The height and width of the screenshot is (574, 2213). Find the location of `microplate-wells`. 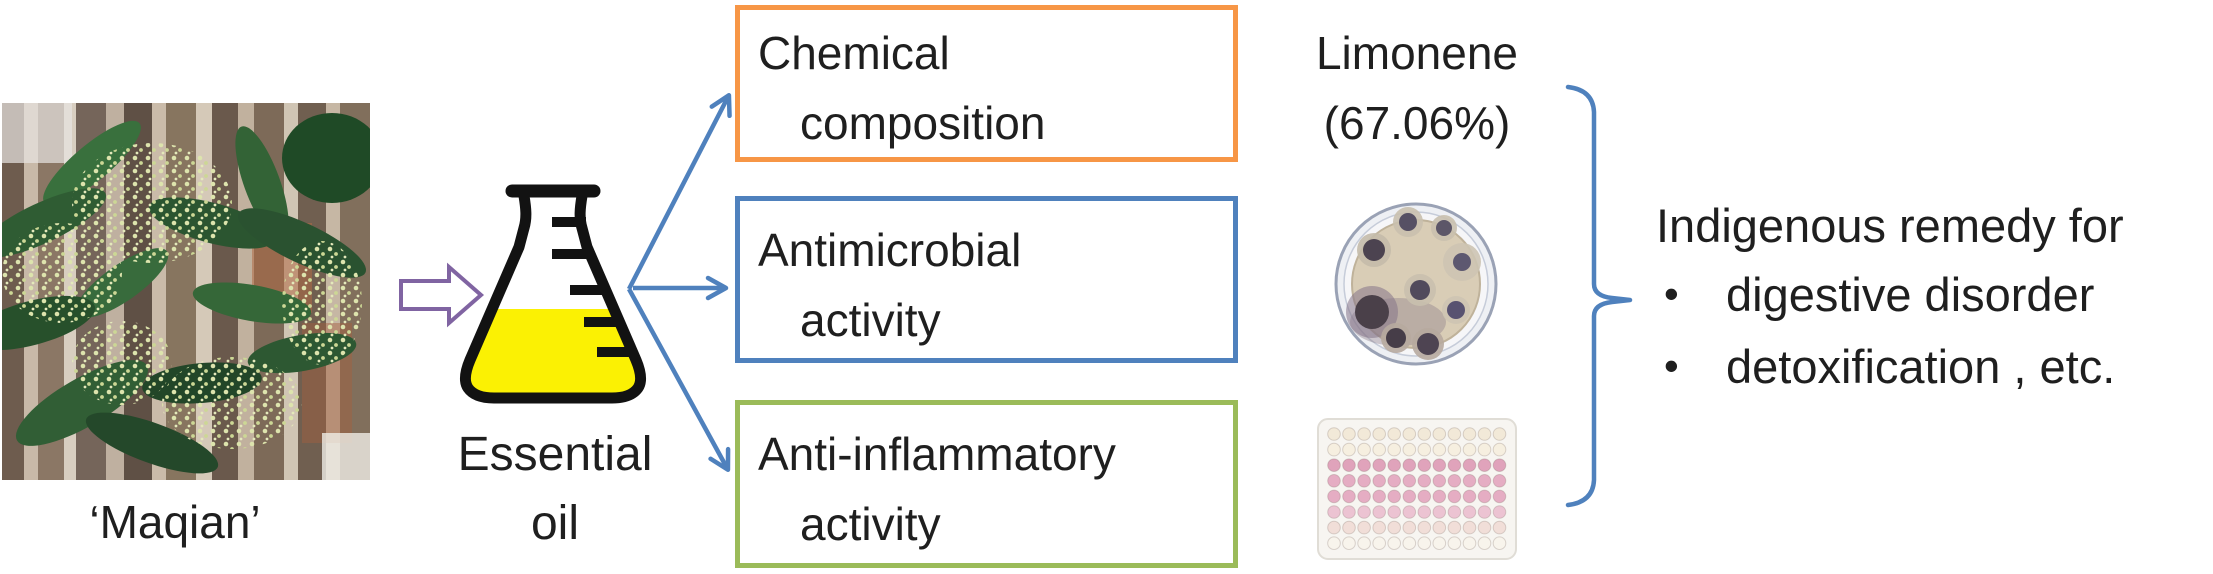

microplate-wells is located at coordinates (1417, 489).